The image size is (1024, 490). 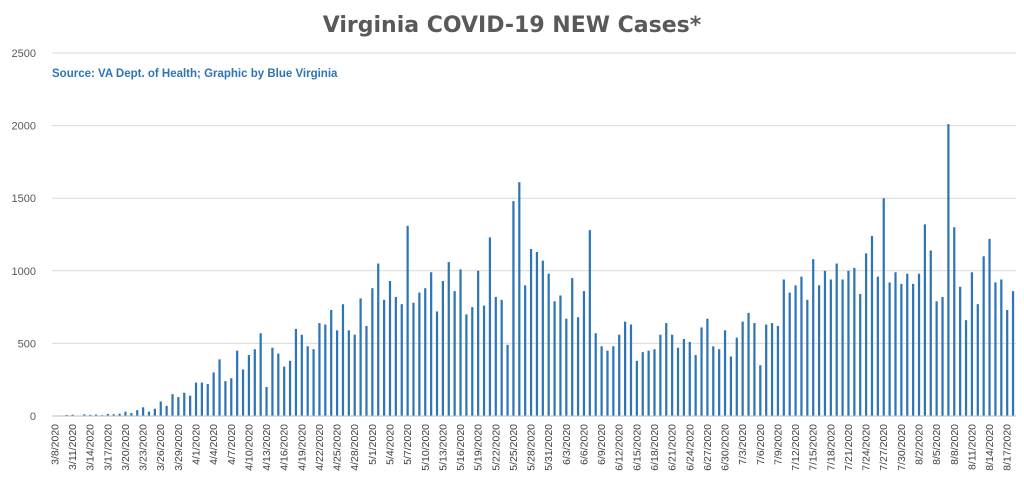 What do you see at coordinates (73, 447) in the screenshot?
I see `x-tick-label: 3/11/2020` at bounding box center [73, 447].